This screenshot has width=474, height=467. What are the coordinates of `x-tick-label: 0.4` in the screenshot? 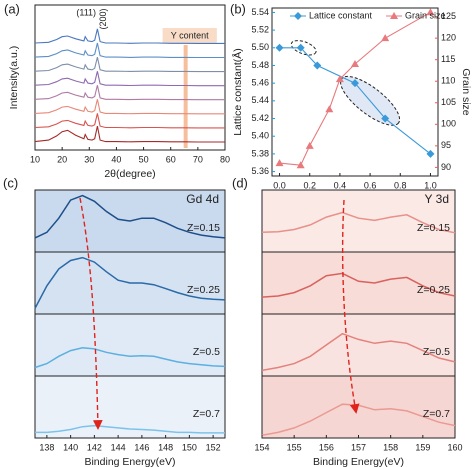 It's located at (340, 185).